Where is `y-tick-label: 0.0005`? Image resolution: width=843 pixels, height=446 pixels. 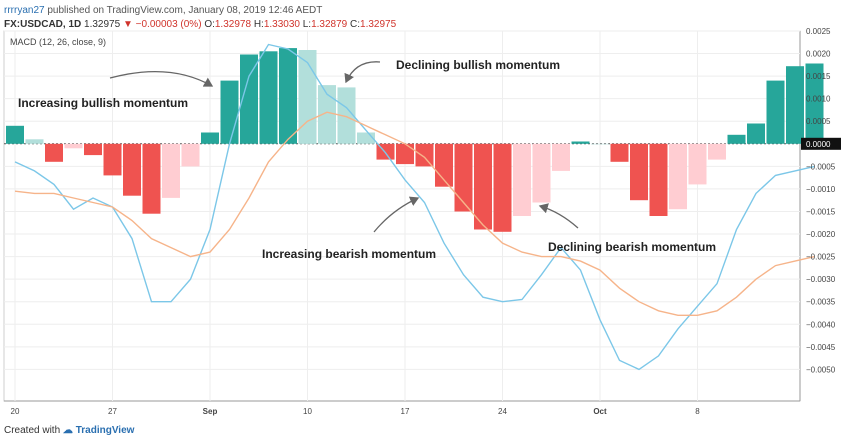 y-tick-label: 0.0005 is located at coordinates (818, 121).